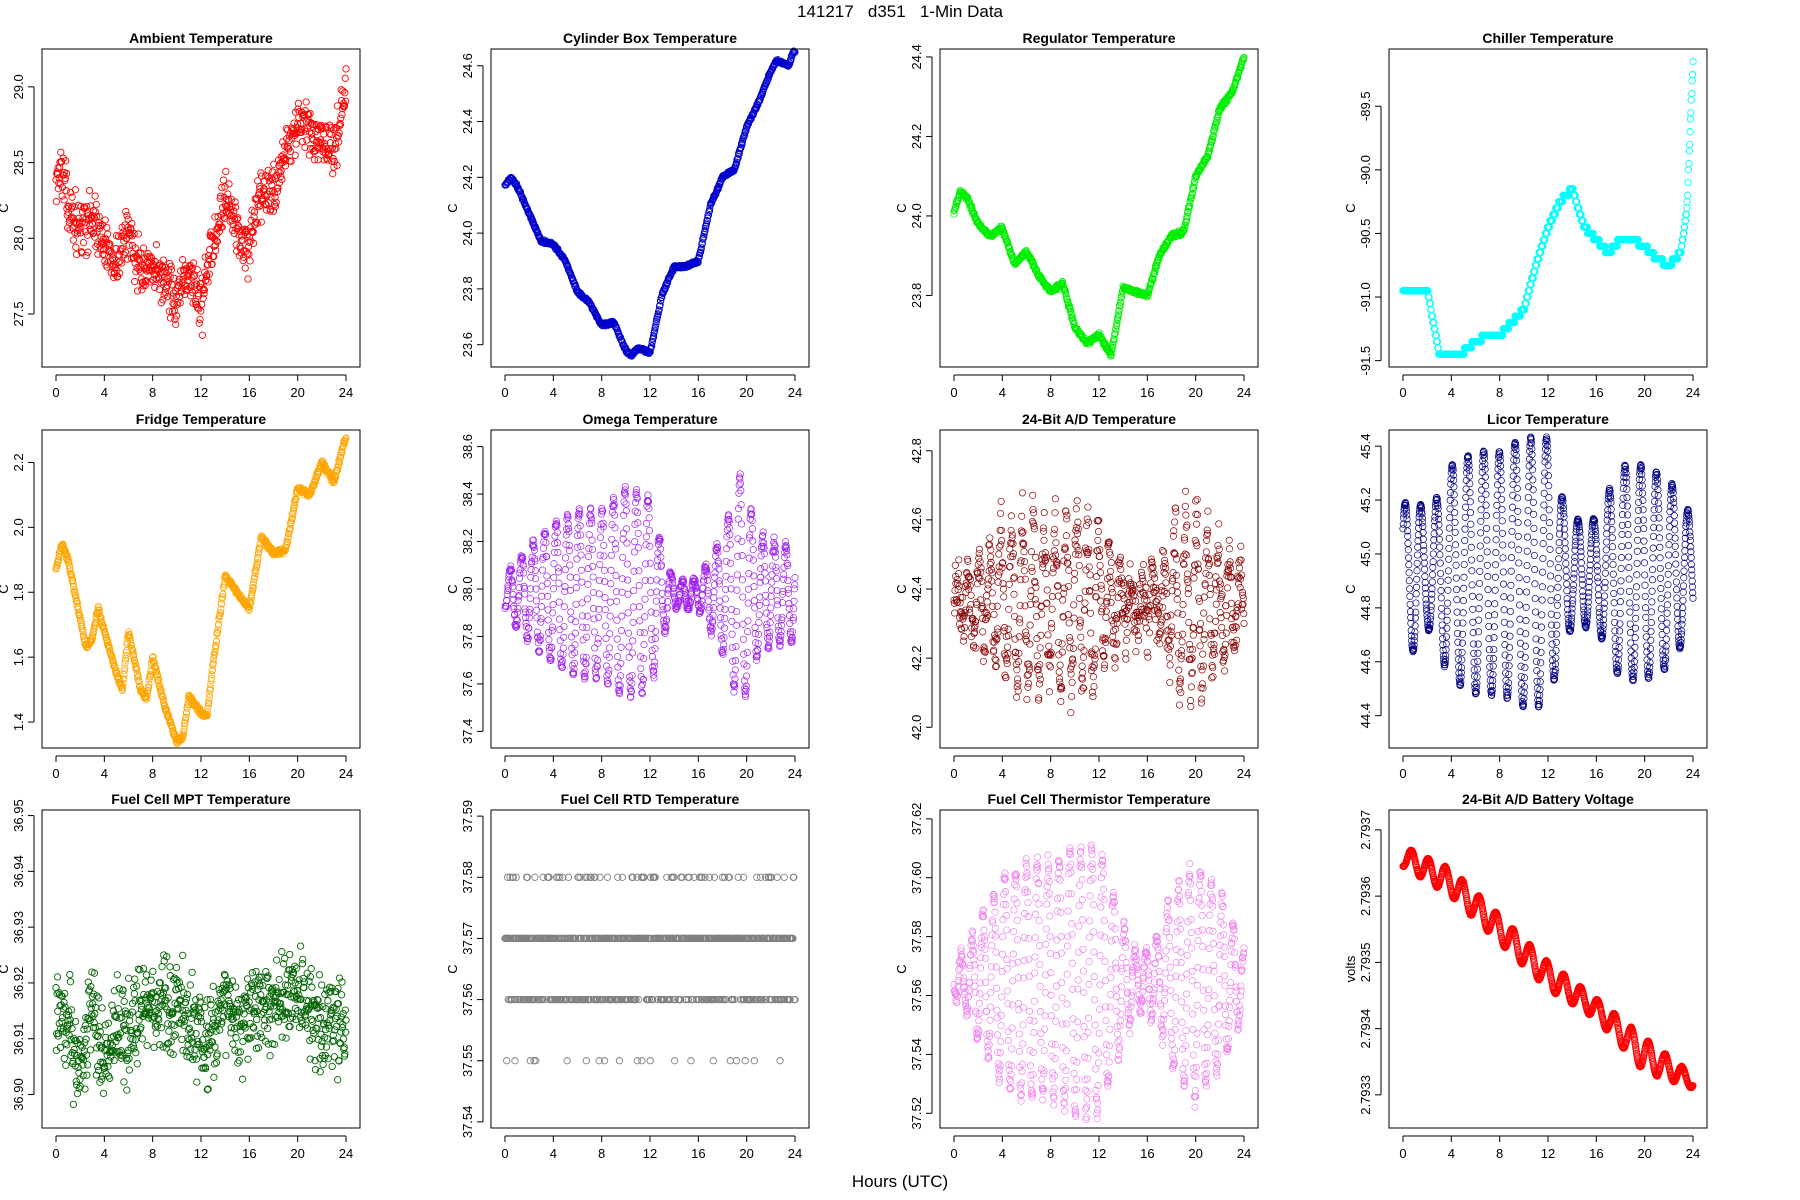  I want to click on x-tick-label: 4, so click(1451, 392).